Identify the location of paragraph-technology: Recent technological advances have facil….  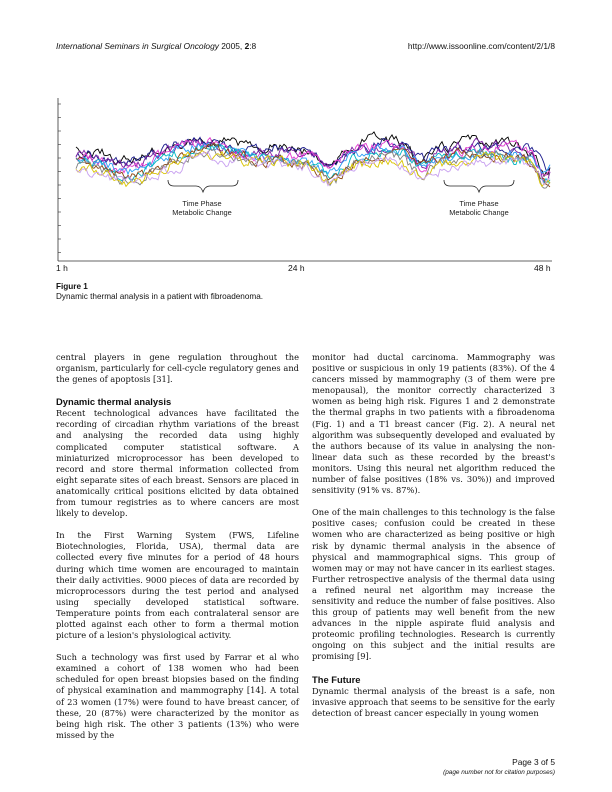
(177, 463).